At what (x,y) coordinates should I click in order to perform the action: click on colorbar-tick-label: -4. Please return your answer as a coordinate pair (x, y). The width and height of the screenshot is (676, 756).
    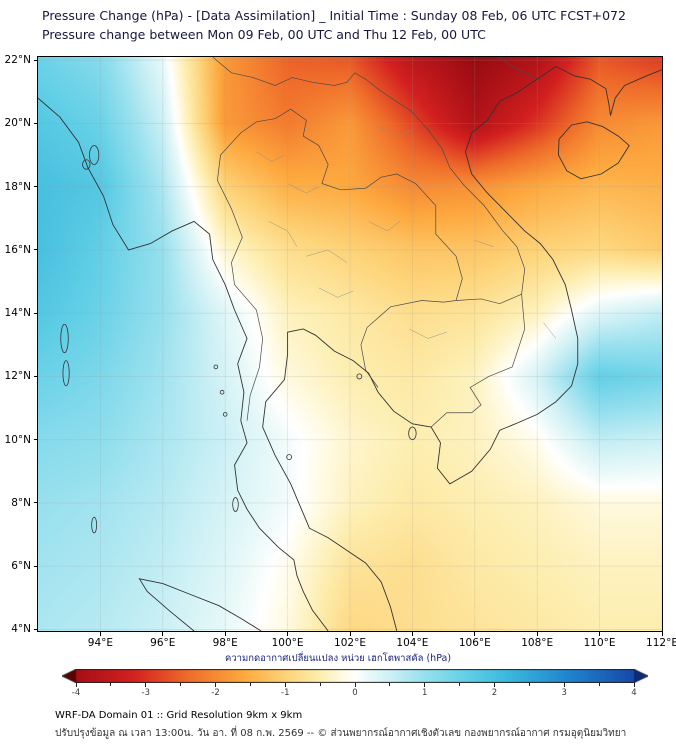
    Looking at the image, I should click on (76, 693).